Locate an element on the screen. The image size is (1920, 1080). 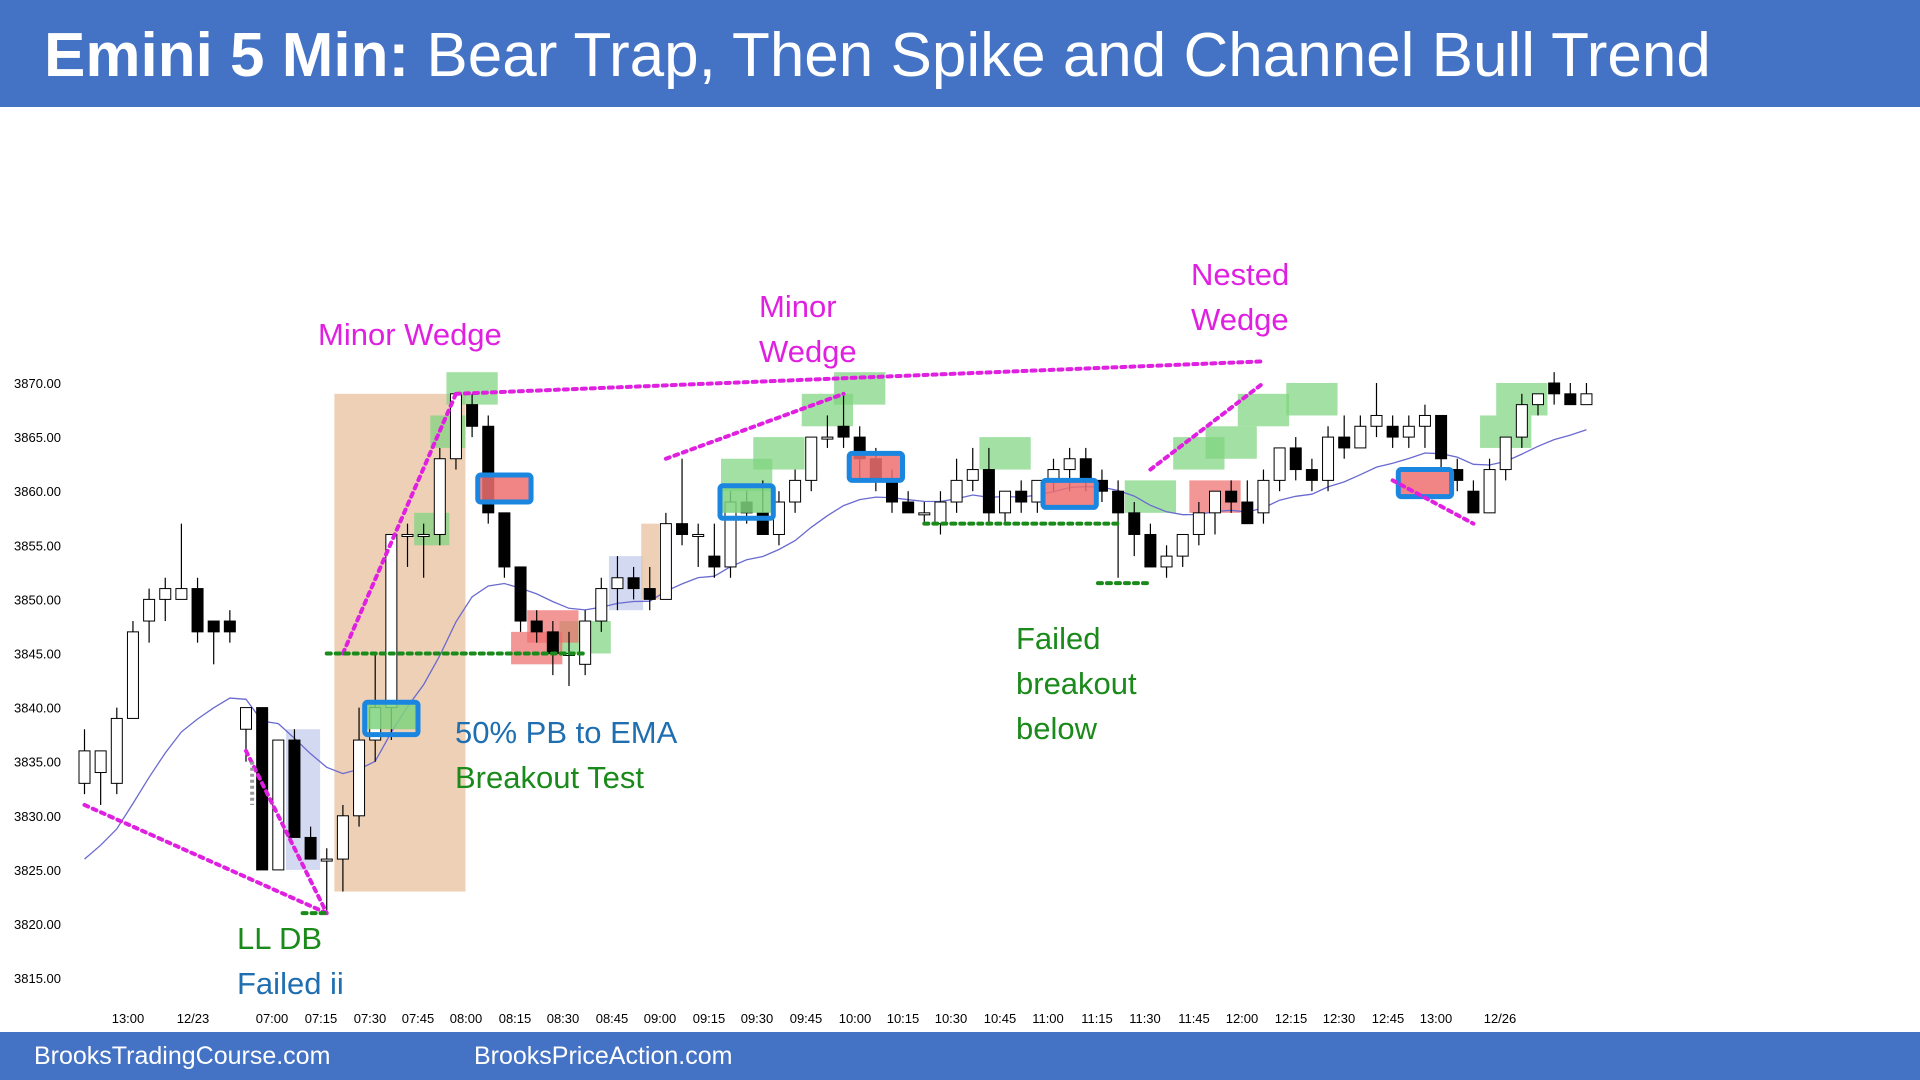
wedge-line is located at coordinates (1207, 426).